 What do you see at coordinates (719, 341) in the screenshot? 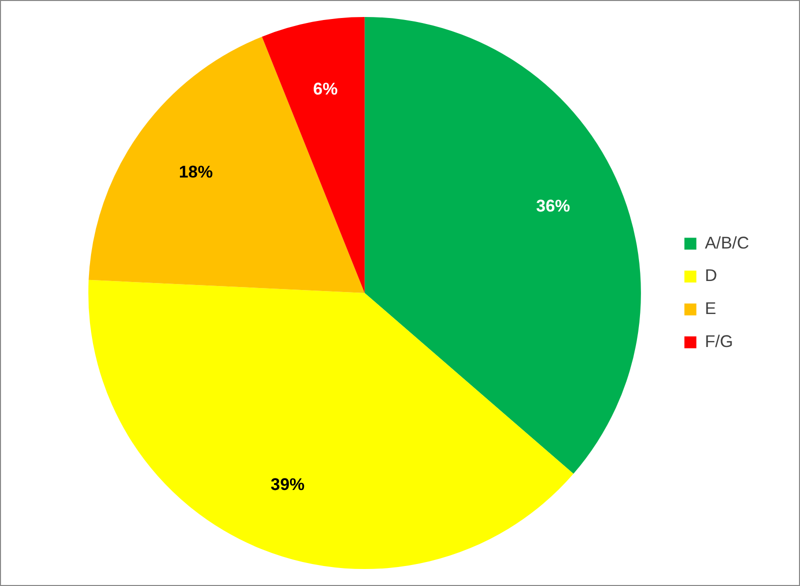
I see `legend-label: F/G` at bounding box center [719, 341].